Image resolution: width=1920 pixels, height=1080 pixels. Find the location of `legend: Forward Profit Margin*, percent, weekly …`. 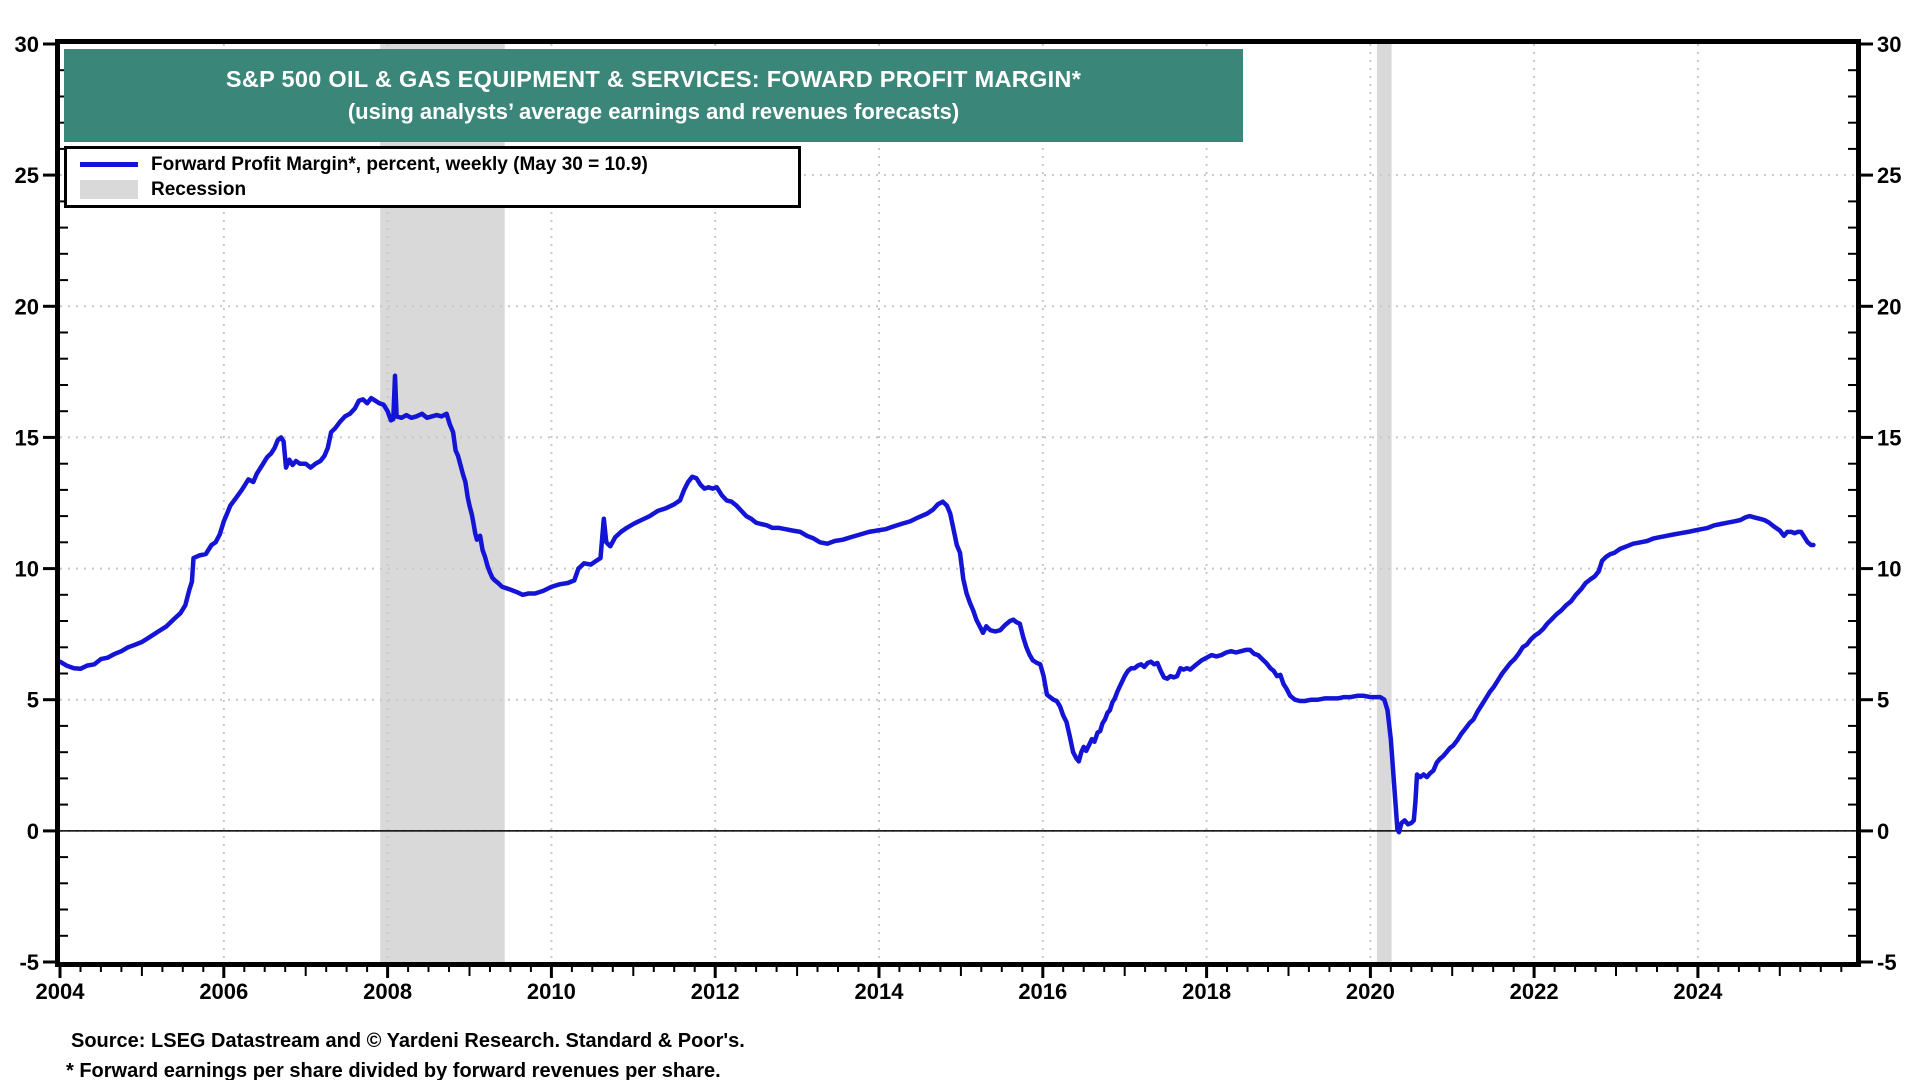

legend: Forward Profit Margin*, percent, weekly … is located at coordinates (432, 177).